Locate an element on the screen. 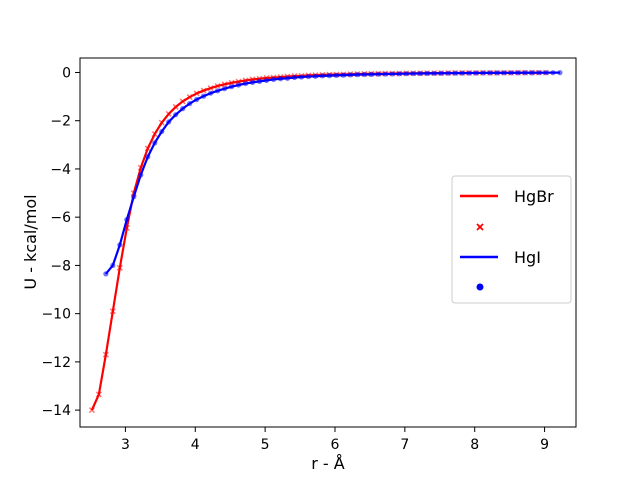 The image size is (640, 480). y-tick-label: −14 is located at coordinates (56, 411).